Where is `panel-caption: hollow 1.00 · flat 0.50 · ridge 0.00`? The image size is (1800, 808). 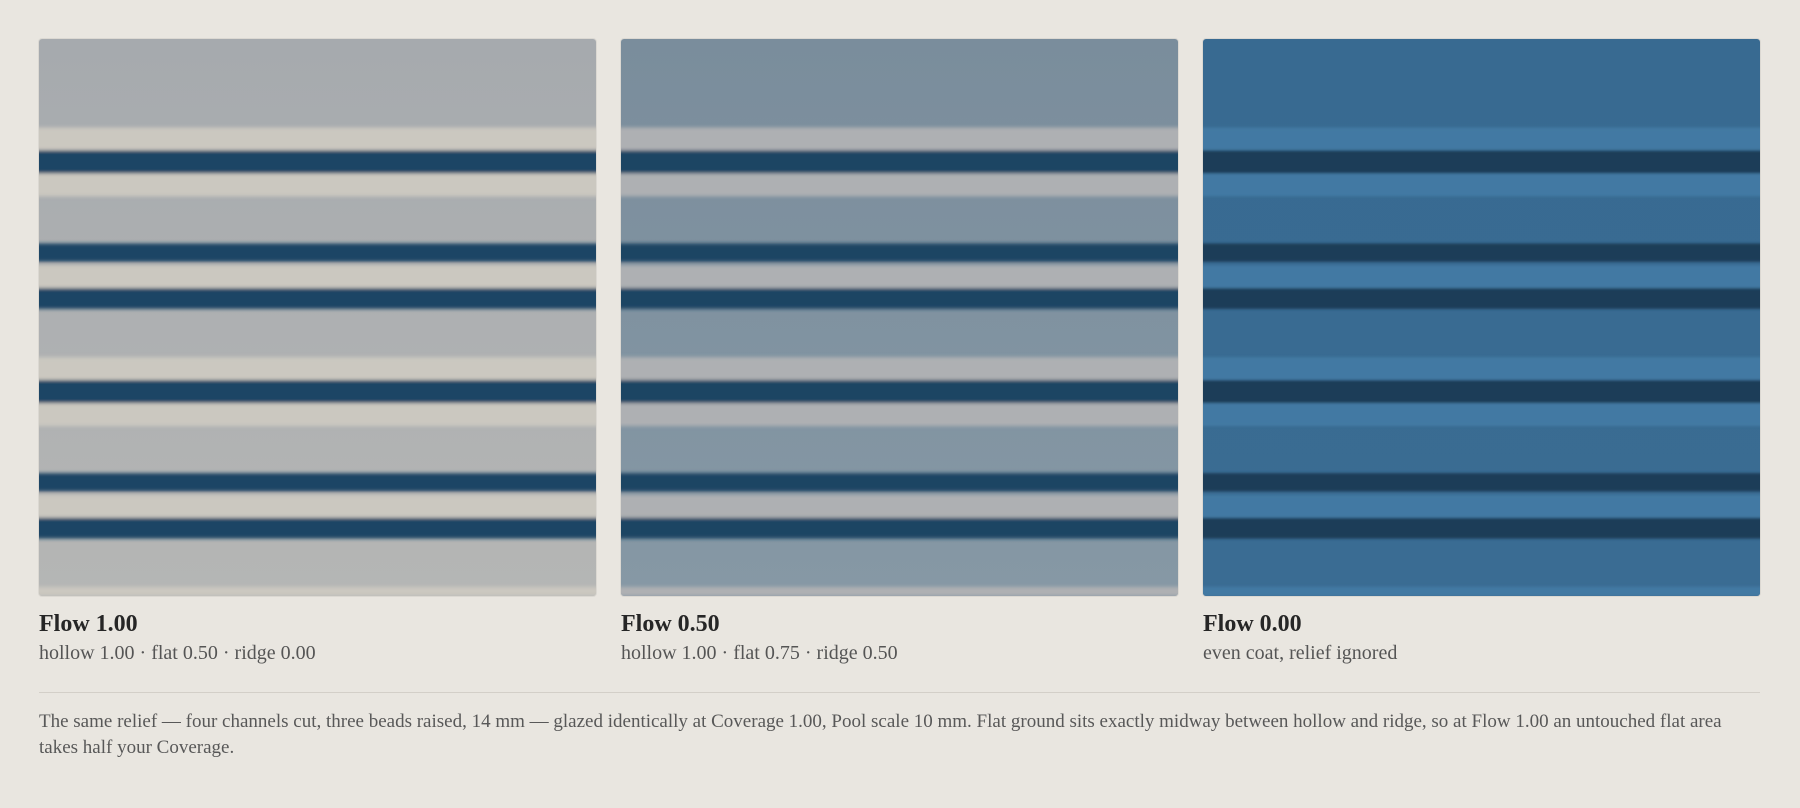 panel-caption: hollow 1.00 · flat 0.50 · ridge 0.00 is located at coordinates (177, 653).